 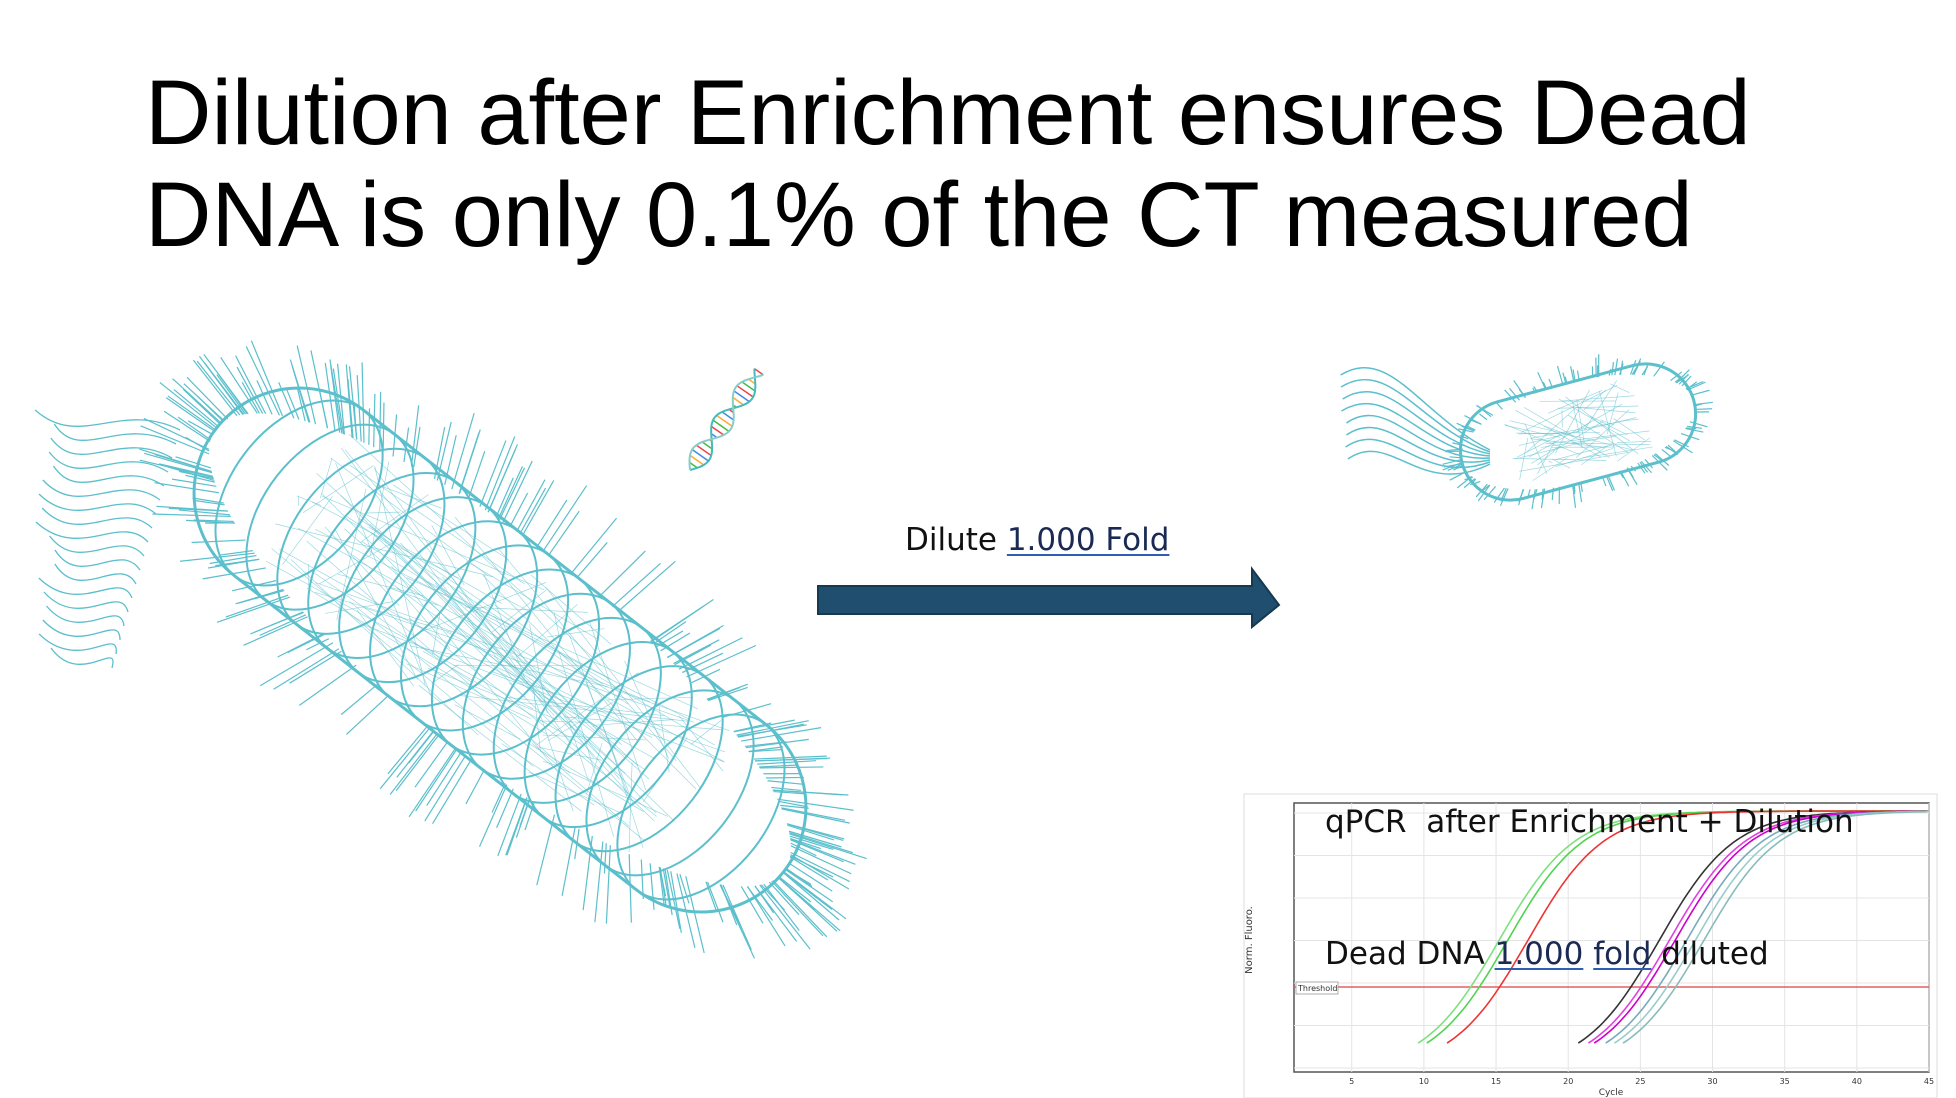 What do you see at coordinates (1640, 1081) in the screenshot?
I see `x-tick-label: 25` at bounding box center [1640, 1081].